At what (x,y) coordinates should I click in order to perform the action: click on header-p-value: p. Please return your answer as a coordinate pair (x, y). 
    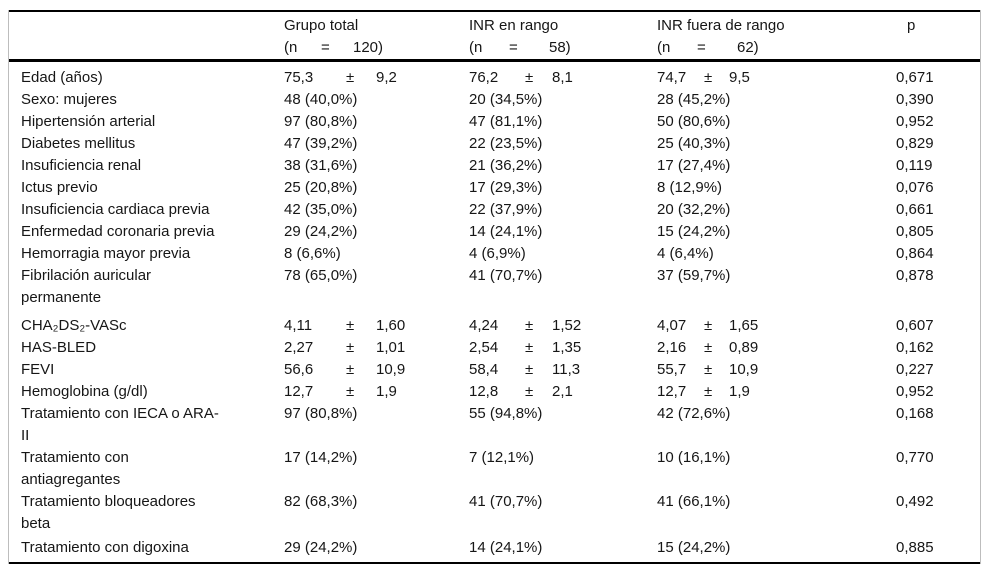
    Looking at the image, I should click on (938, 36).